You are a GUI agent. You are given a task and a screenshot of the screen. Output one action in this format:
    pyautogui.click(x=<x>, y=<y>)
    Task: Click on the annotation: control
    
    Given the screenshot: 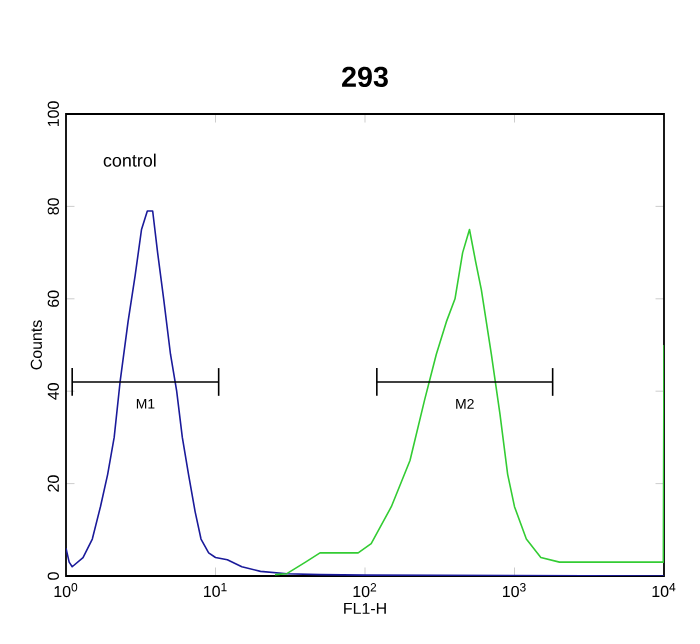 What is the action you would take?
    pyautogui.click(x=129, y=160)
    